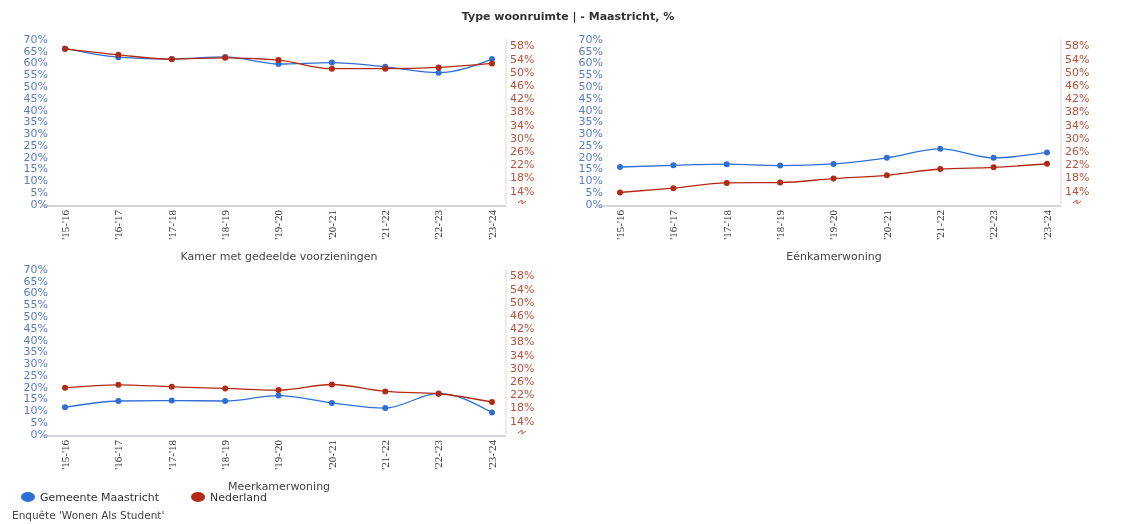 The width and height of the screenshot is (1121, 524). I want to click on text: Type woonruimte | - Maastricht, %, so click(568, 16).